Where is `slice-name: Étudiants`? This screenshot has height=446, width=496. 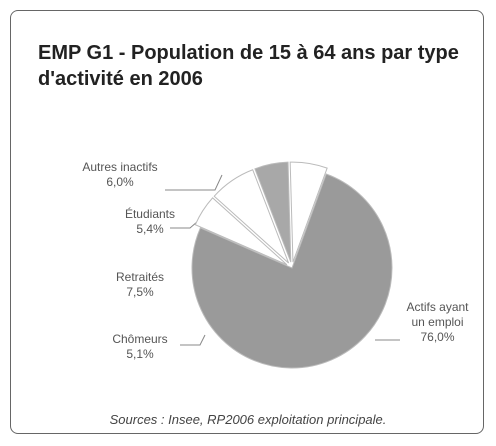
slice-name: Étudiants is located at coordinates (150, 214).